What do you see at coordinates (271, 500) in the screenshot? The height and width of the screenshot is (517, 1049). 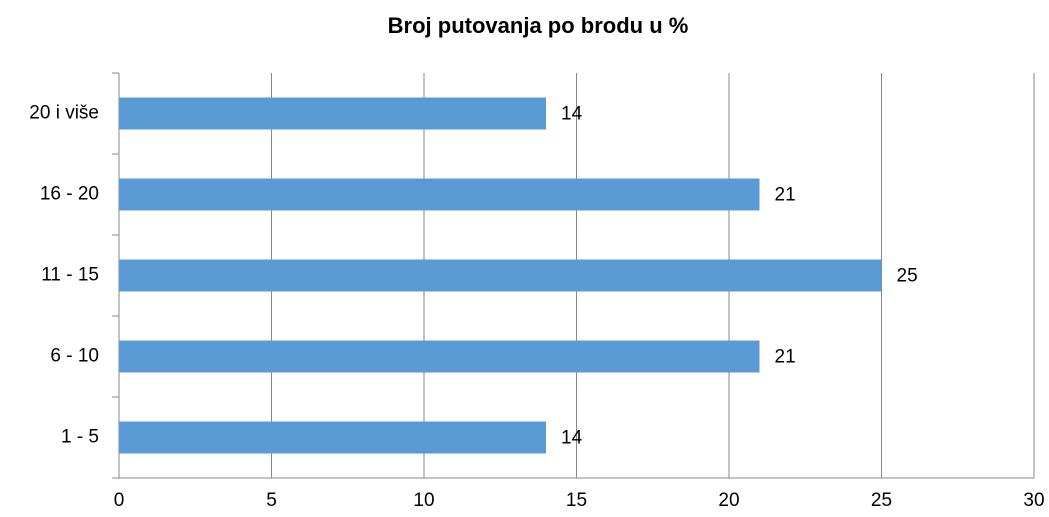 I see `x-tick-label: 5` at bounding box center [271, 500].